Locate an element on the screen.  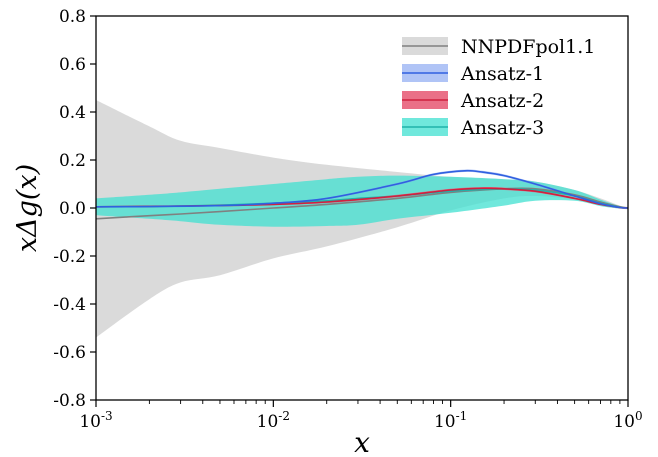
y-tick-label: -0.2 is located at coordinates (69, 257).